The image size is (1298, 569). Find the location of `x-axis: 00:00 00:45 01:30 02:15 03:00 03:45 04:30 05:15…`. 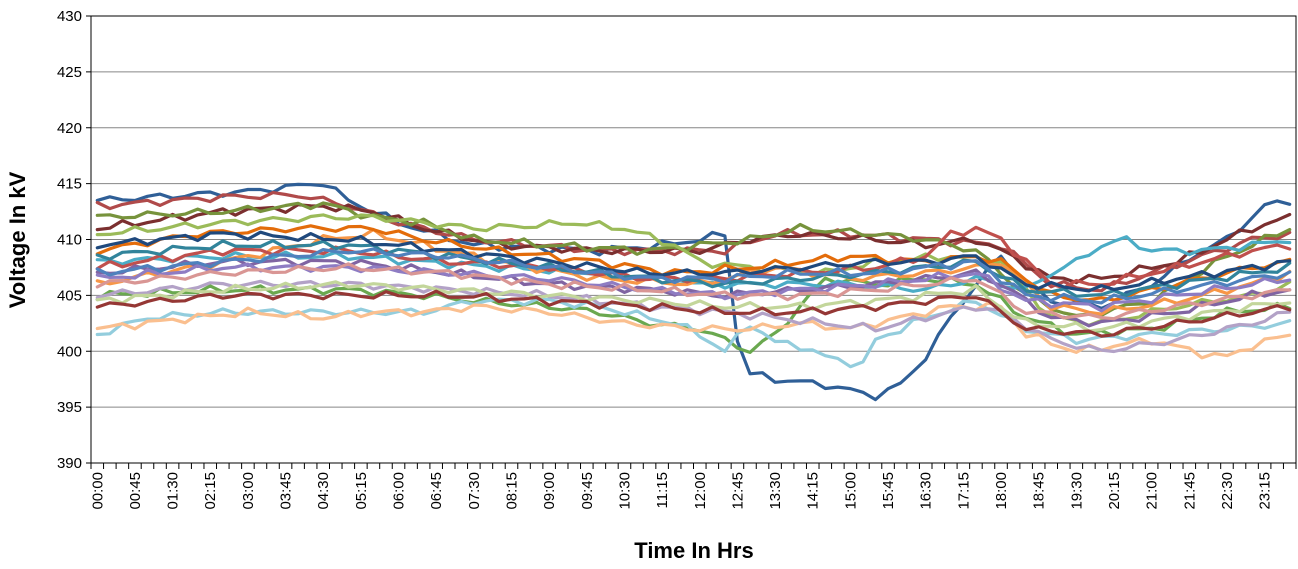

x-axis: 00:00 00:45 01:30 02:15 03:00 03:45 04:30 05:15… is located at coordinates (693, 486).